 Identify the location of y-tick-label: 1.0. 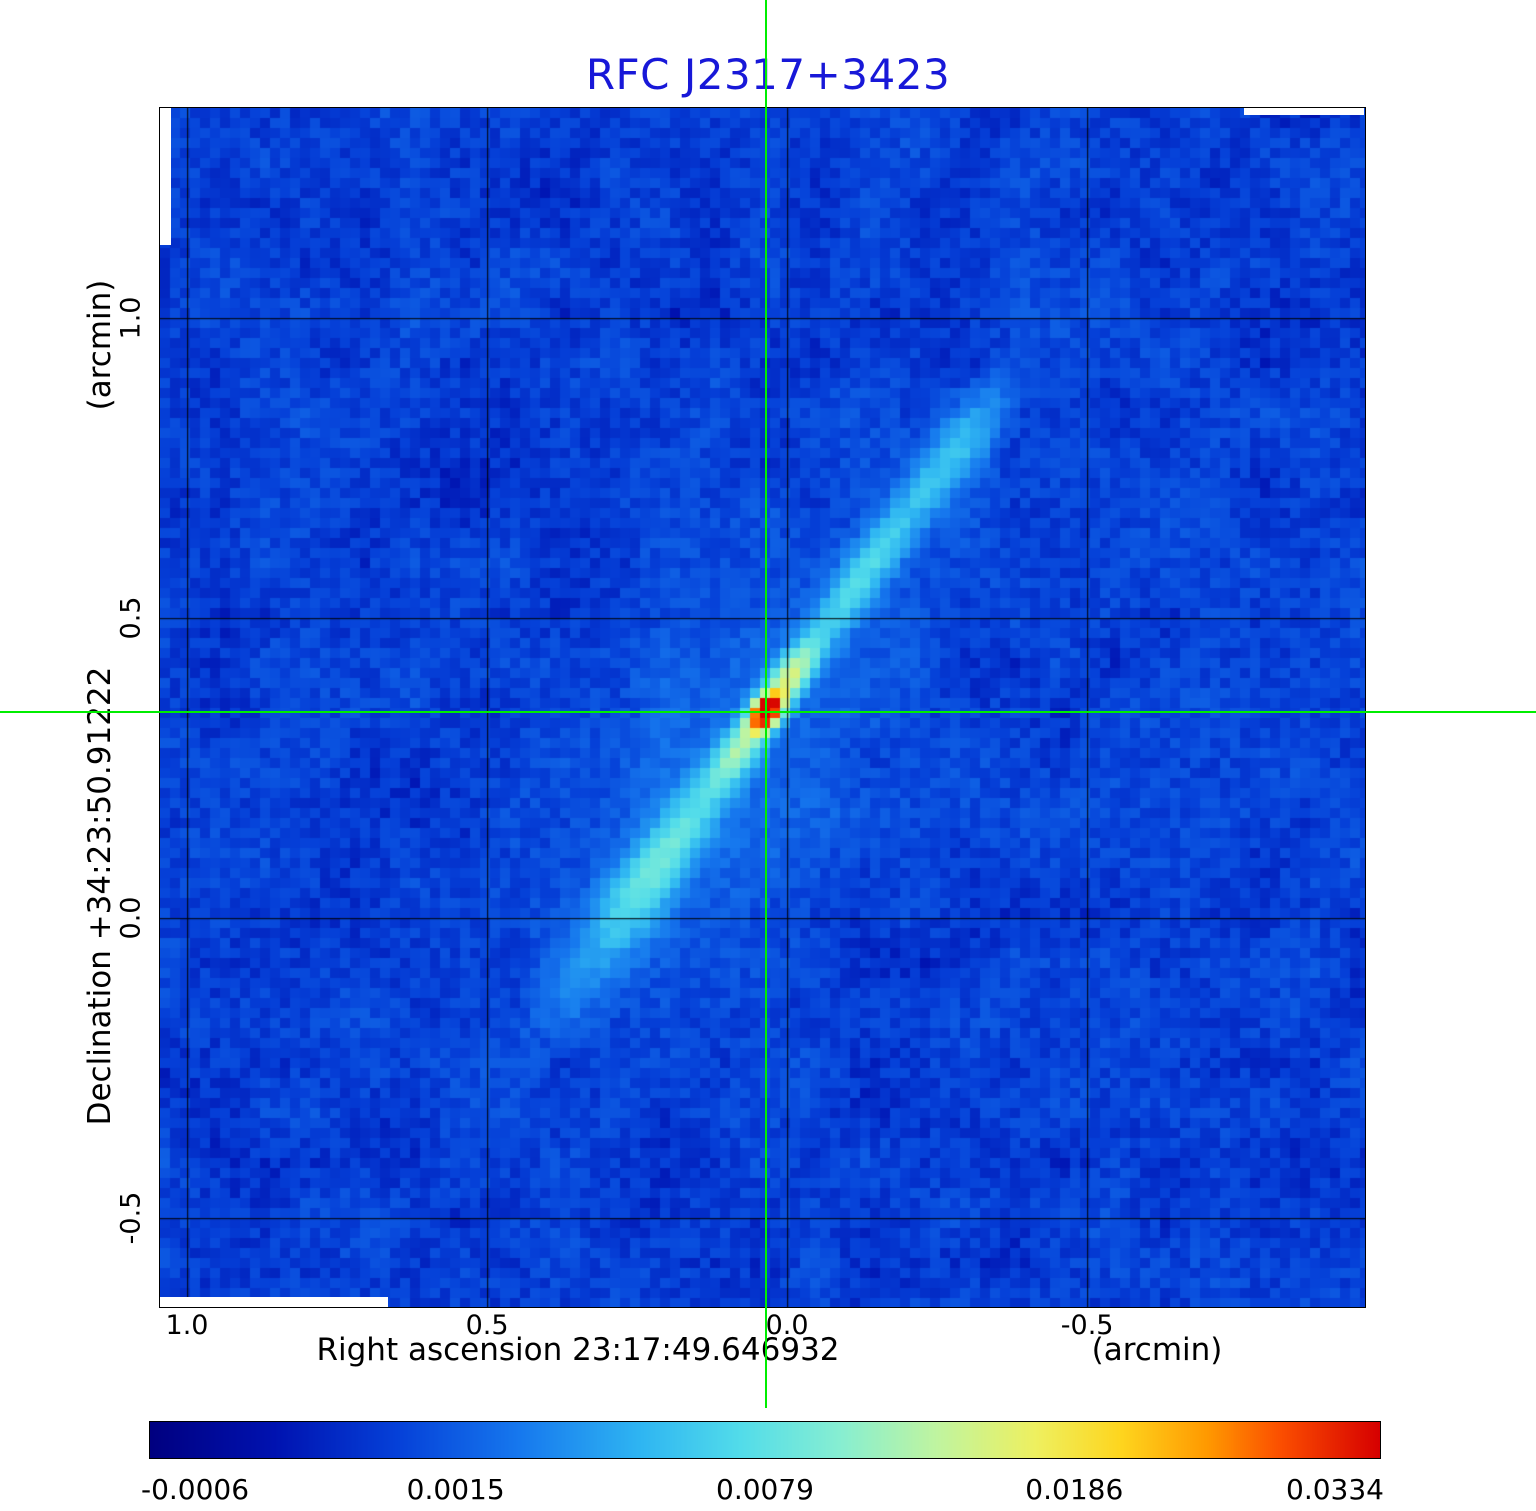
(131, 318).